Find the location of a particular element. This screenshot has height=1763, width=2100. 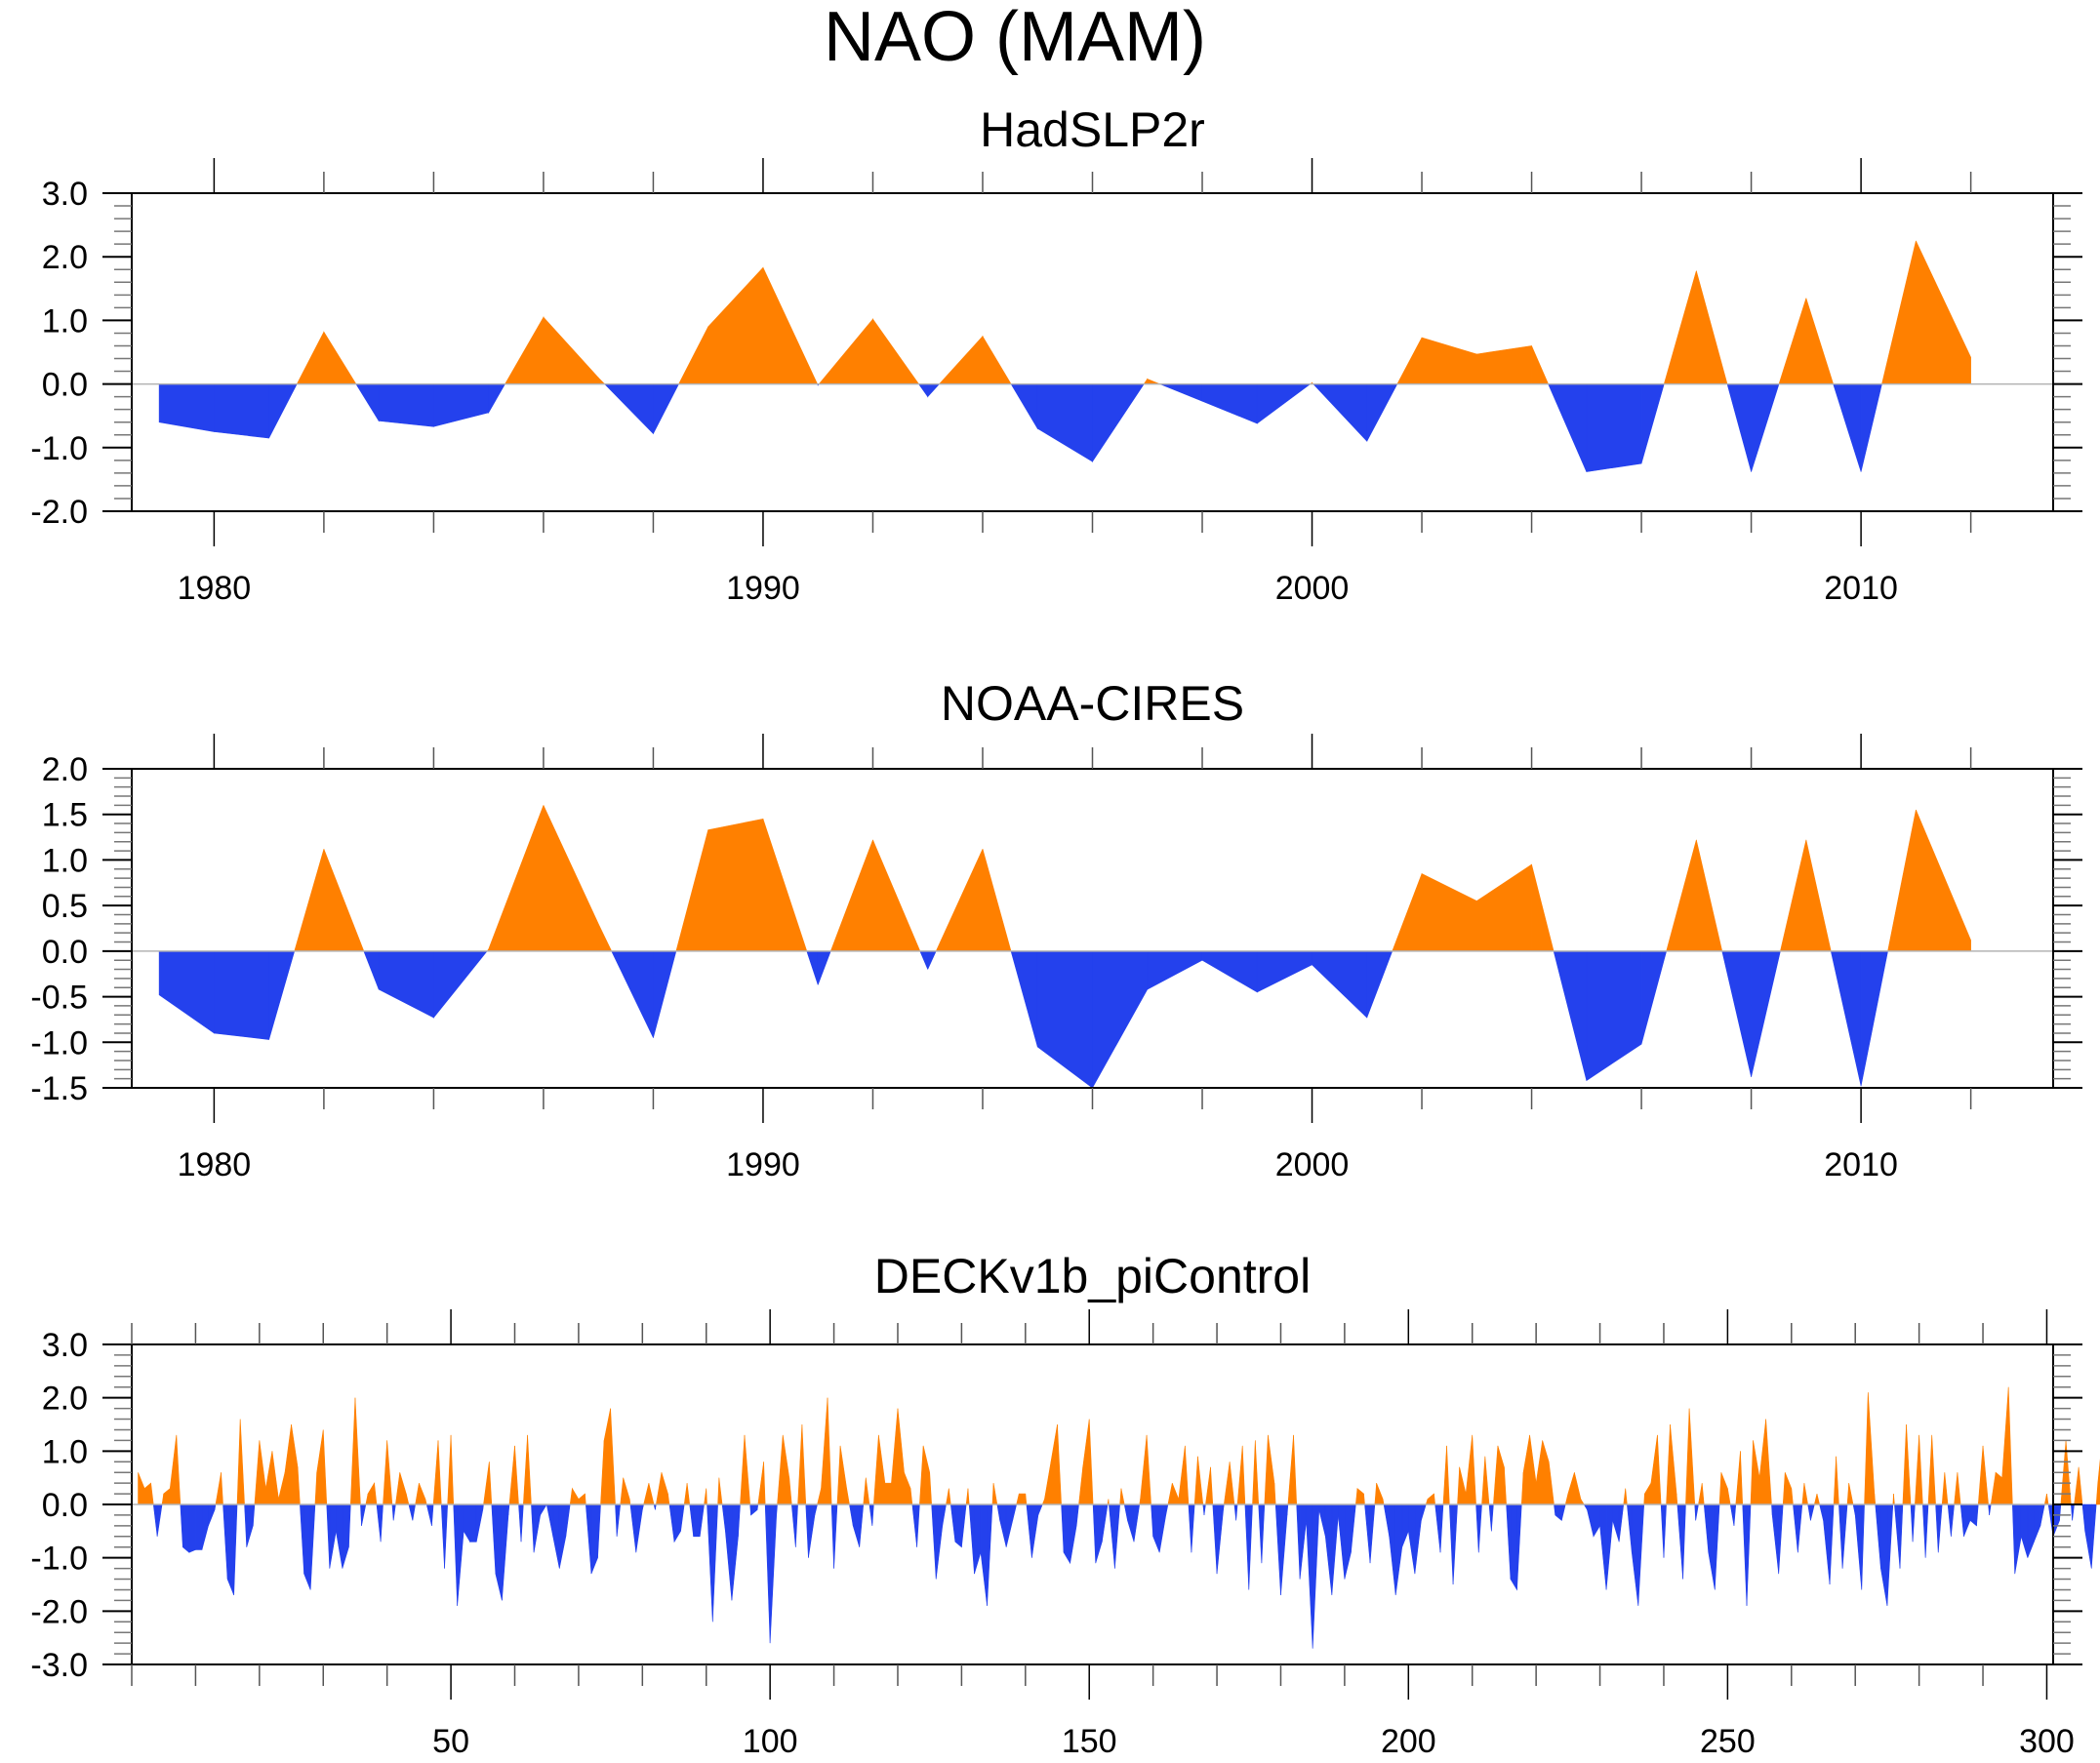

panel-title: NOAA-CIRES is located at coordinates (1092, 703).